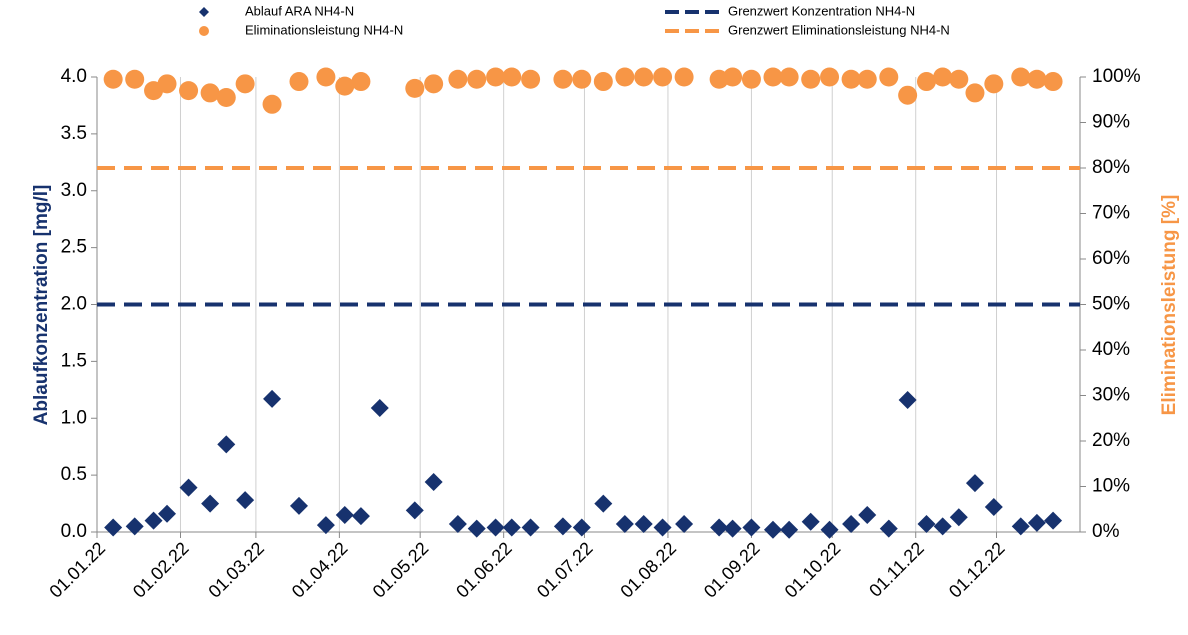  I want to click on y-tick-label: 1.5, so click(74, 360).